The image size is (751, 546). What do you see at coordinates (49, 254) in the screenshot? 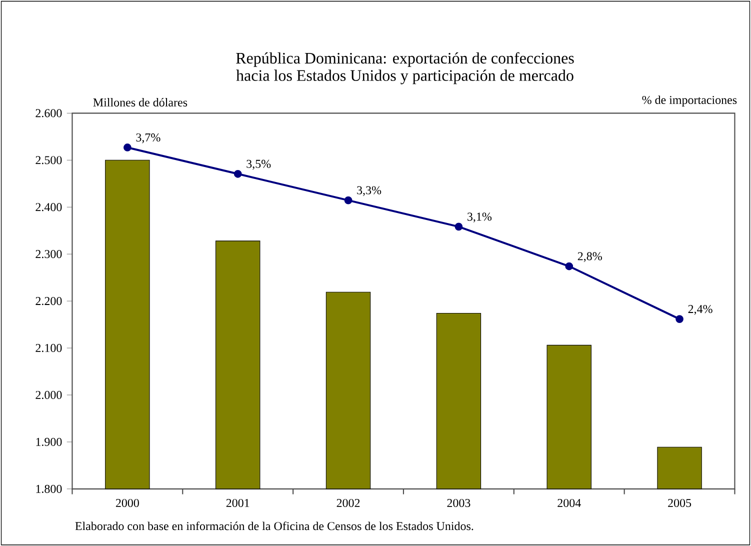
I see `y-tick-label: 2.300` at bounding box center [49, 254].